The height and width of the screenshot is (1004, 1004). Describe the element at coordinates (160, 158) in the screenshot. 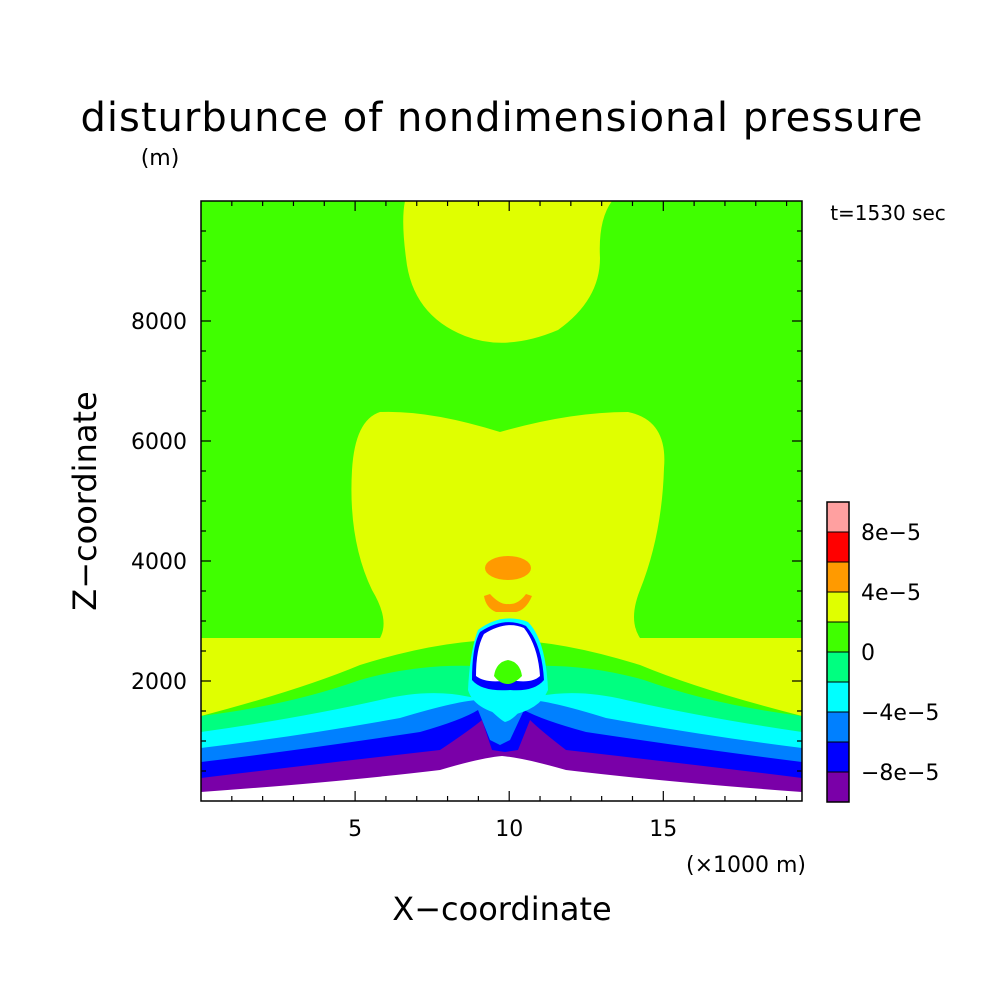

I see `y-axis-unit: (m)` at that location.